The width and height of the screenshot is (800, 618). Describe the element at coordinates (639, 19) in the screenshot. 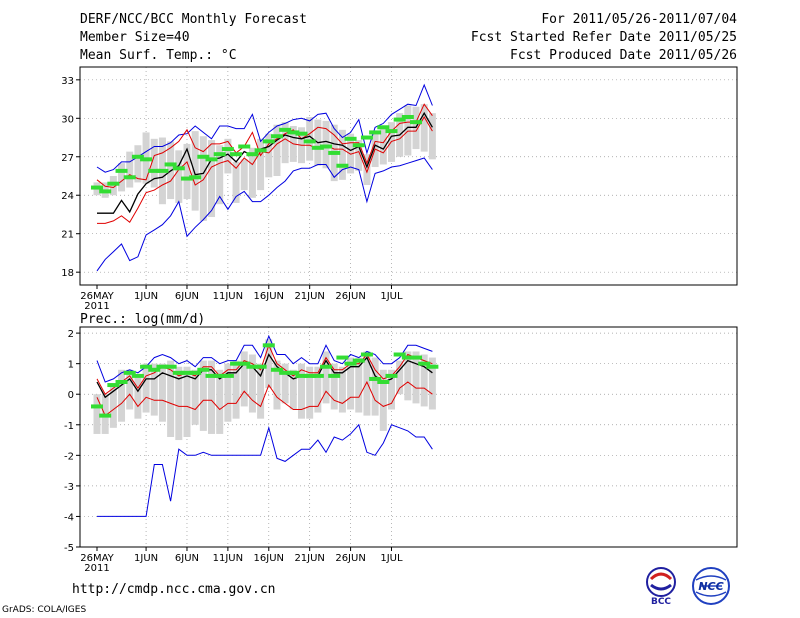

I see `forecast-period-label: For 2011/05/26-2011/07/04` at that location.